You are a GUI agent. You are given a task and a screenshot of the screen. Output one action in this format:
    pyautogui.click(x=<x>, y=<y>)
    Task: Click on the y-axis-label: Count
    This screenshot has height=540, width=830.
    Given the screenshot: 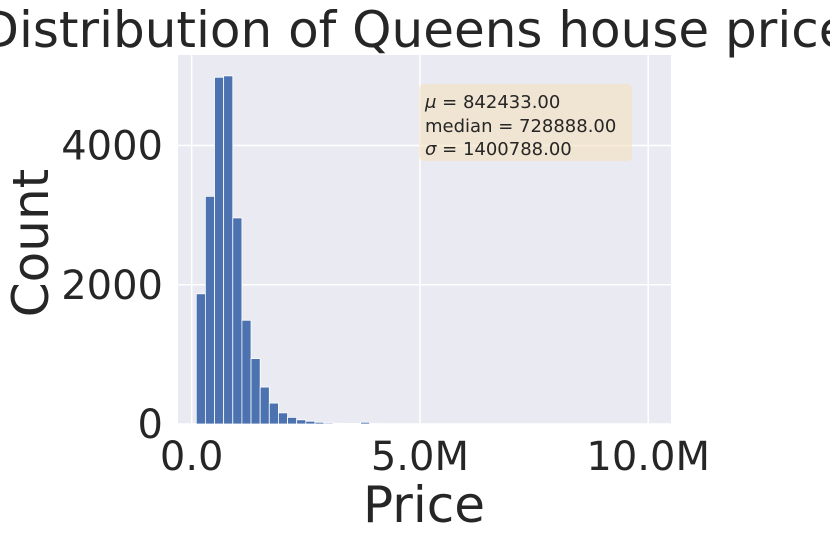 What is the action you would take?
    pyautogui.click(x=31, y=243)
    